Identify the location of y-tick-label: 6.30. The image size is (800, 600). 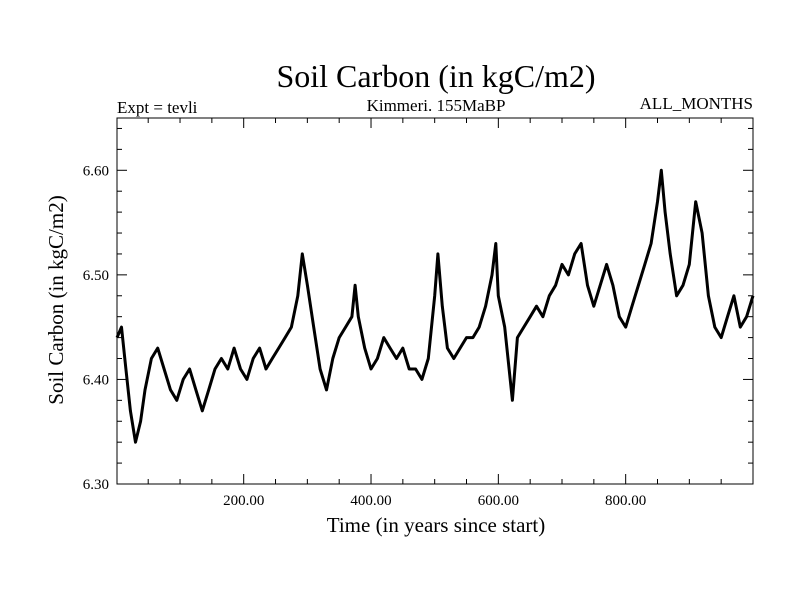
(96, 485).